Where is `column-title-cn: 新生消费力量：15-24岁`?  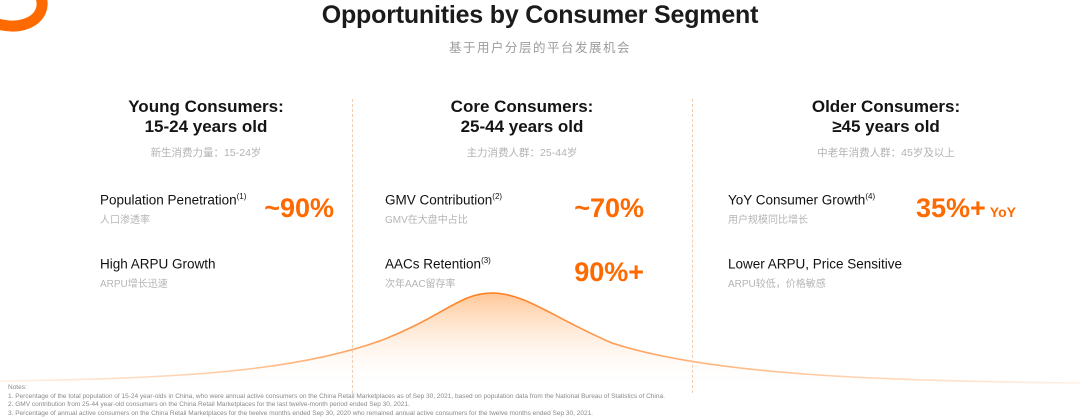
column-title-cn: 新生消费力量：15-24岁 is located at coordinates (206, 152).